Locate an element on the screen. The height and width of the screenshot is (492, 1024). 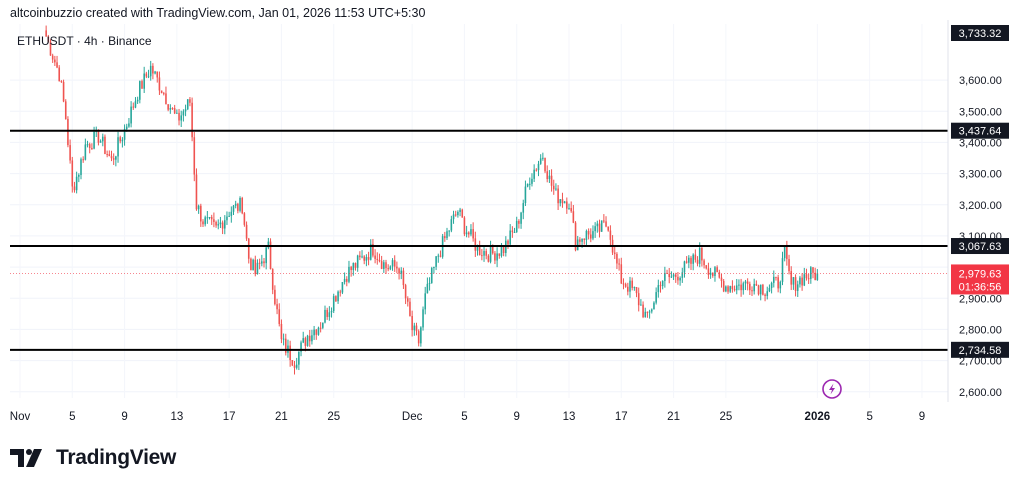
level-price-tag is located at coordinates (980, 349).